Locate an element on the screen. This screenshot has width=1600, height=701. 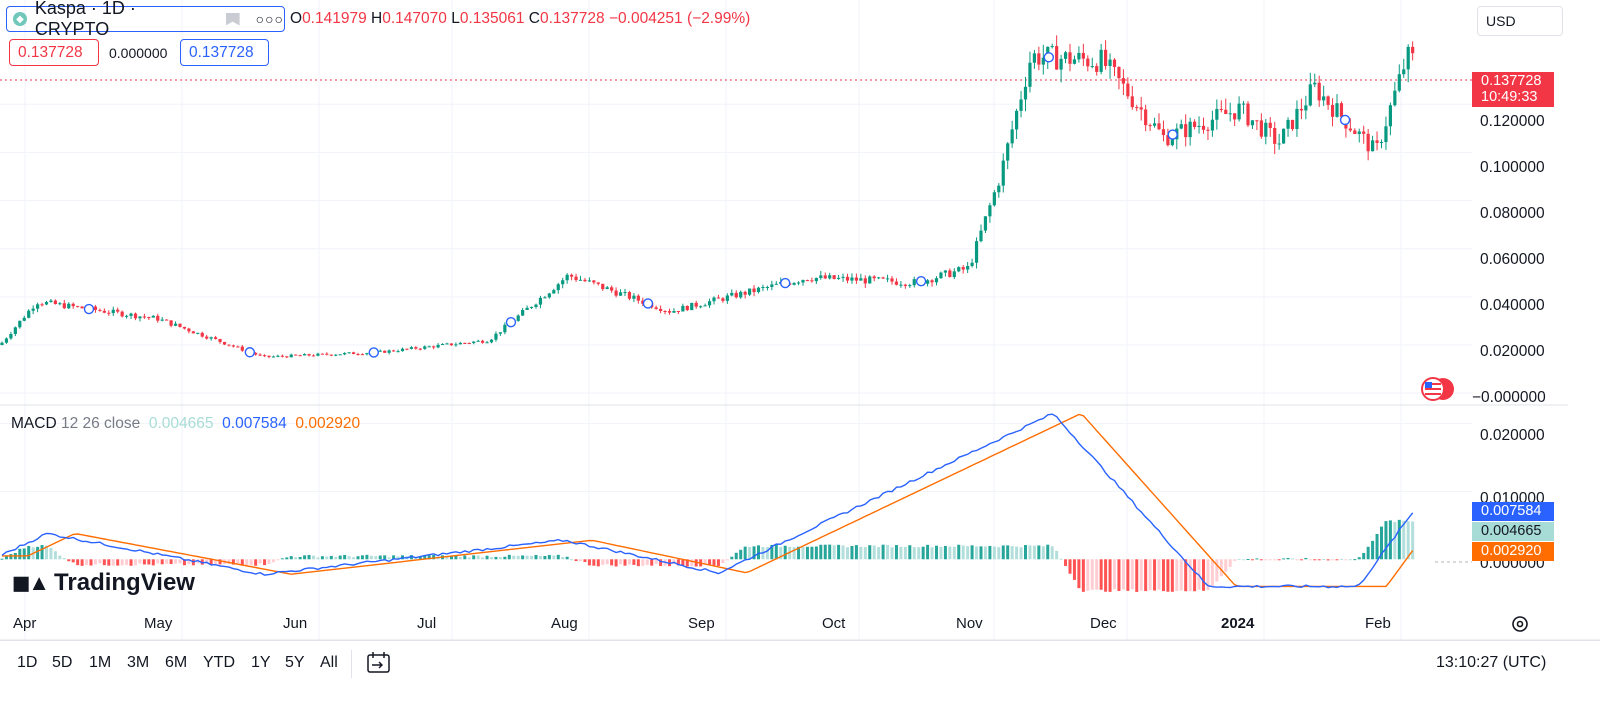
range-5y-button: 5Y is located at coordinates (295, 662).